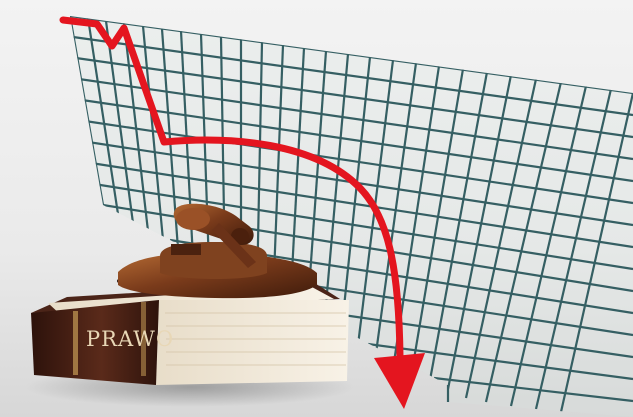  I want to click on law-book: PRAWO, so click(190, 333).